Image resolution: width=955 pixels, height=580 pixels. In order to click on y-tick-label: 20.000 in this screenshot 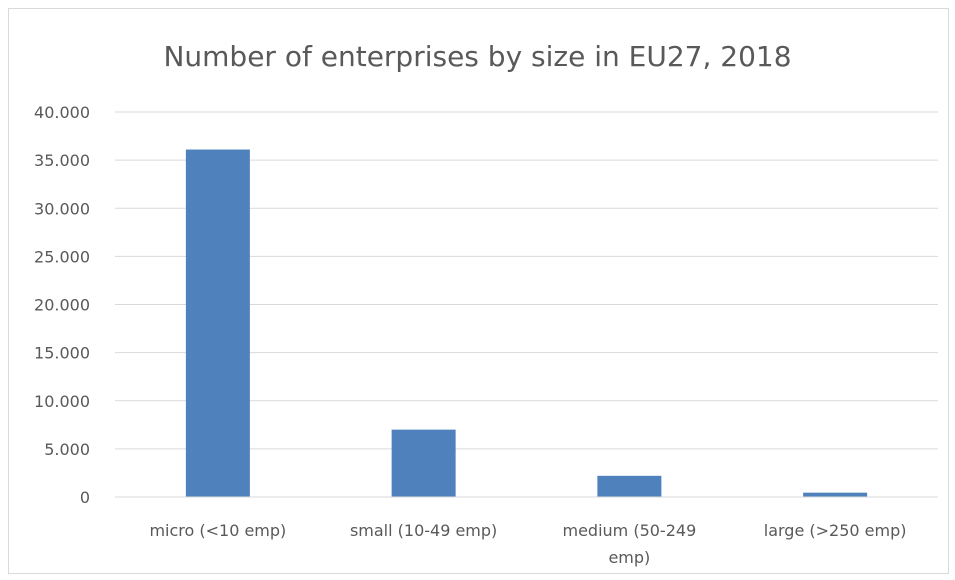, I will do `click(62, 305)`.